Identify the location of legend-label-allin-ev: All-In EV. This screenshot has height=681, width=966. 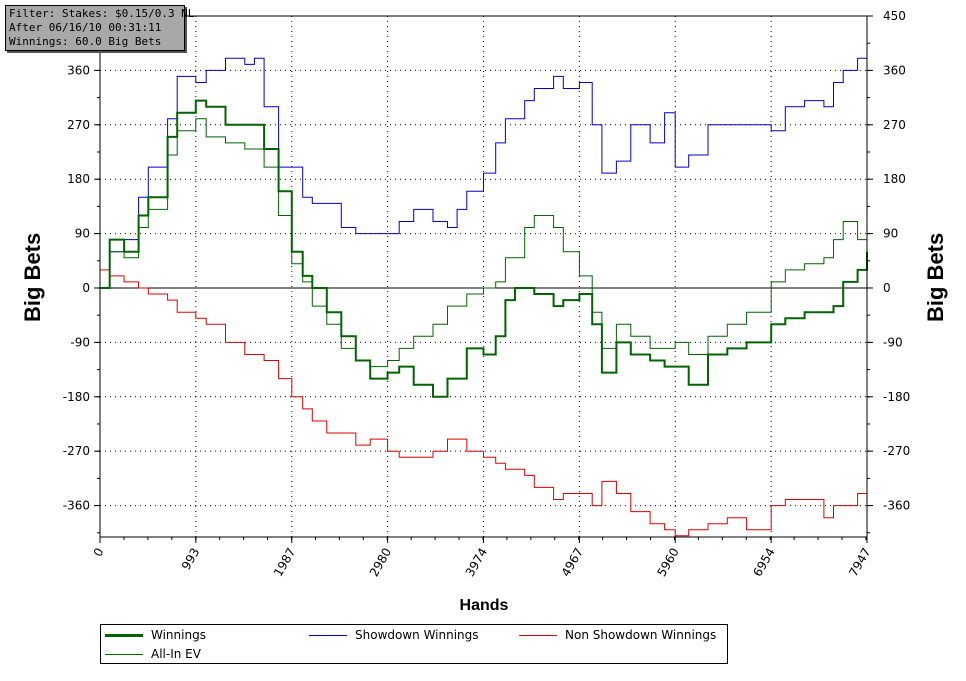
(176, 654).